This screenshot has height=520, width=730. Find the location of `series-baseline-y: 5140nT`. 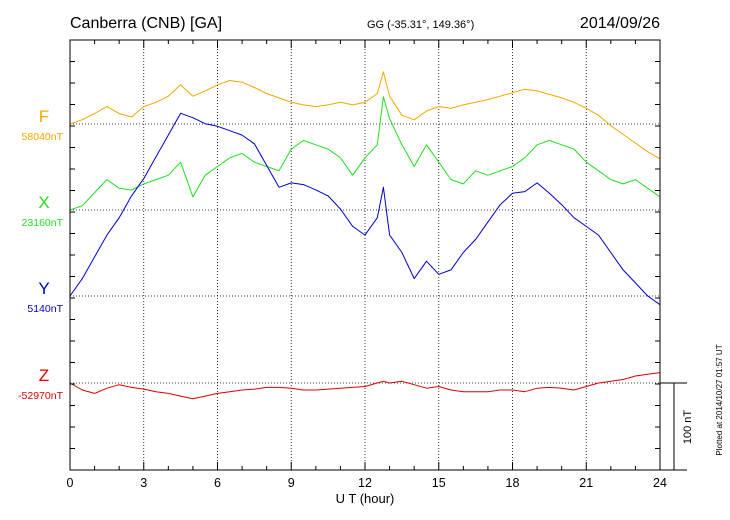

series-baseline-y: 5140nT is located at coordinates (45, 309).